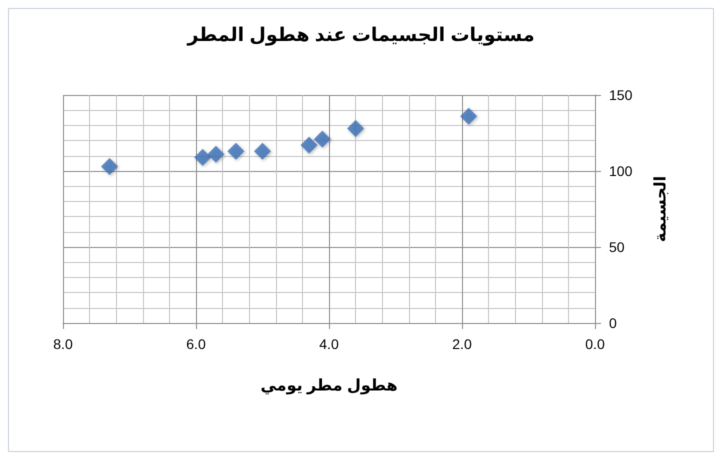 This screenshot has height=461, width=726. Describe the element at coordinates (329, 386) in the screenshot. I see `x-axis-title: هطول مطر يومي` at that location.